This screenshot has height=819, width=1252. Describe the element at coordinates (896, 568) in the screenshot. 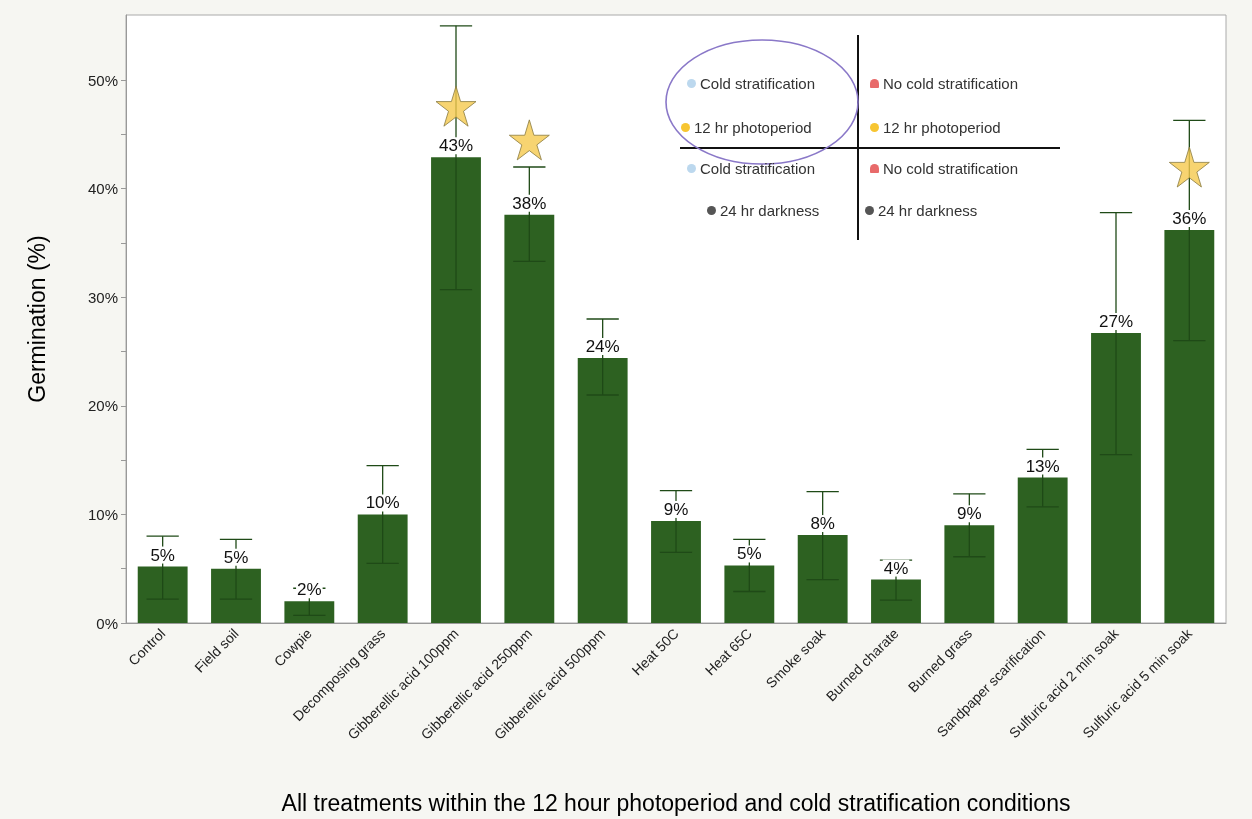

I see `data-label: 4%` at that location.